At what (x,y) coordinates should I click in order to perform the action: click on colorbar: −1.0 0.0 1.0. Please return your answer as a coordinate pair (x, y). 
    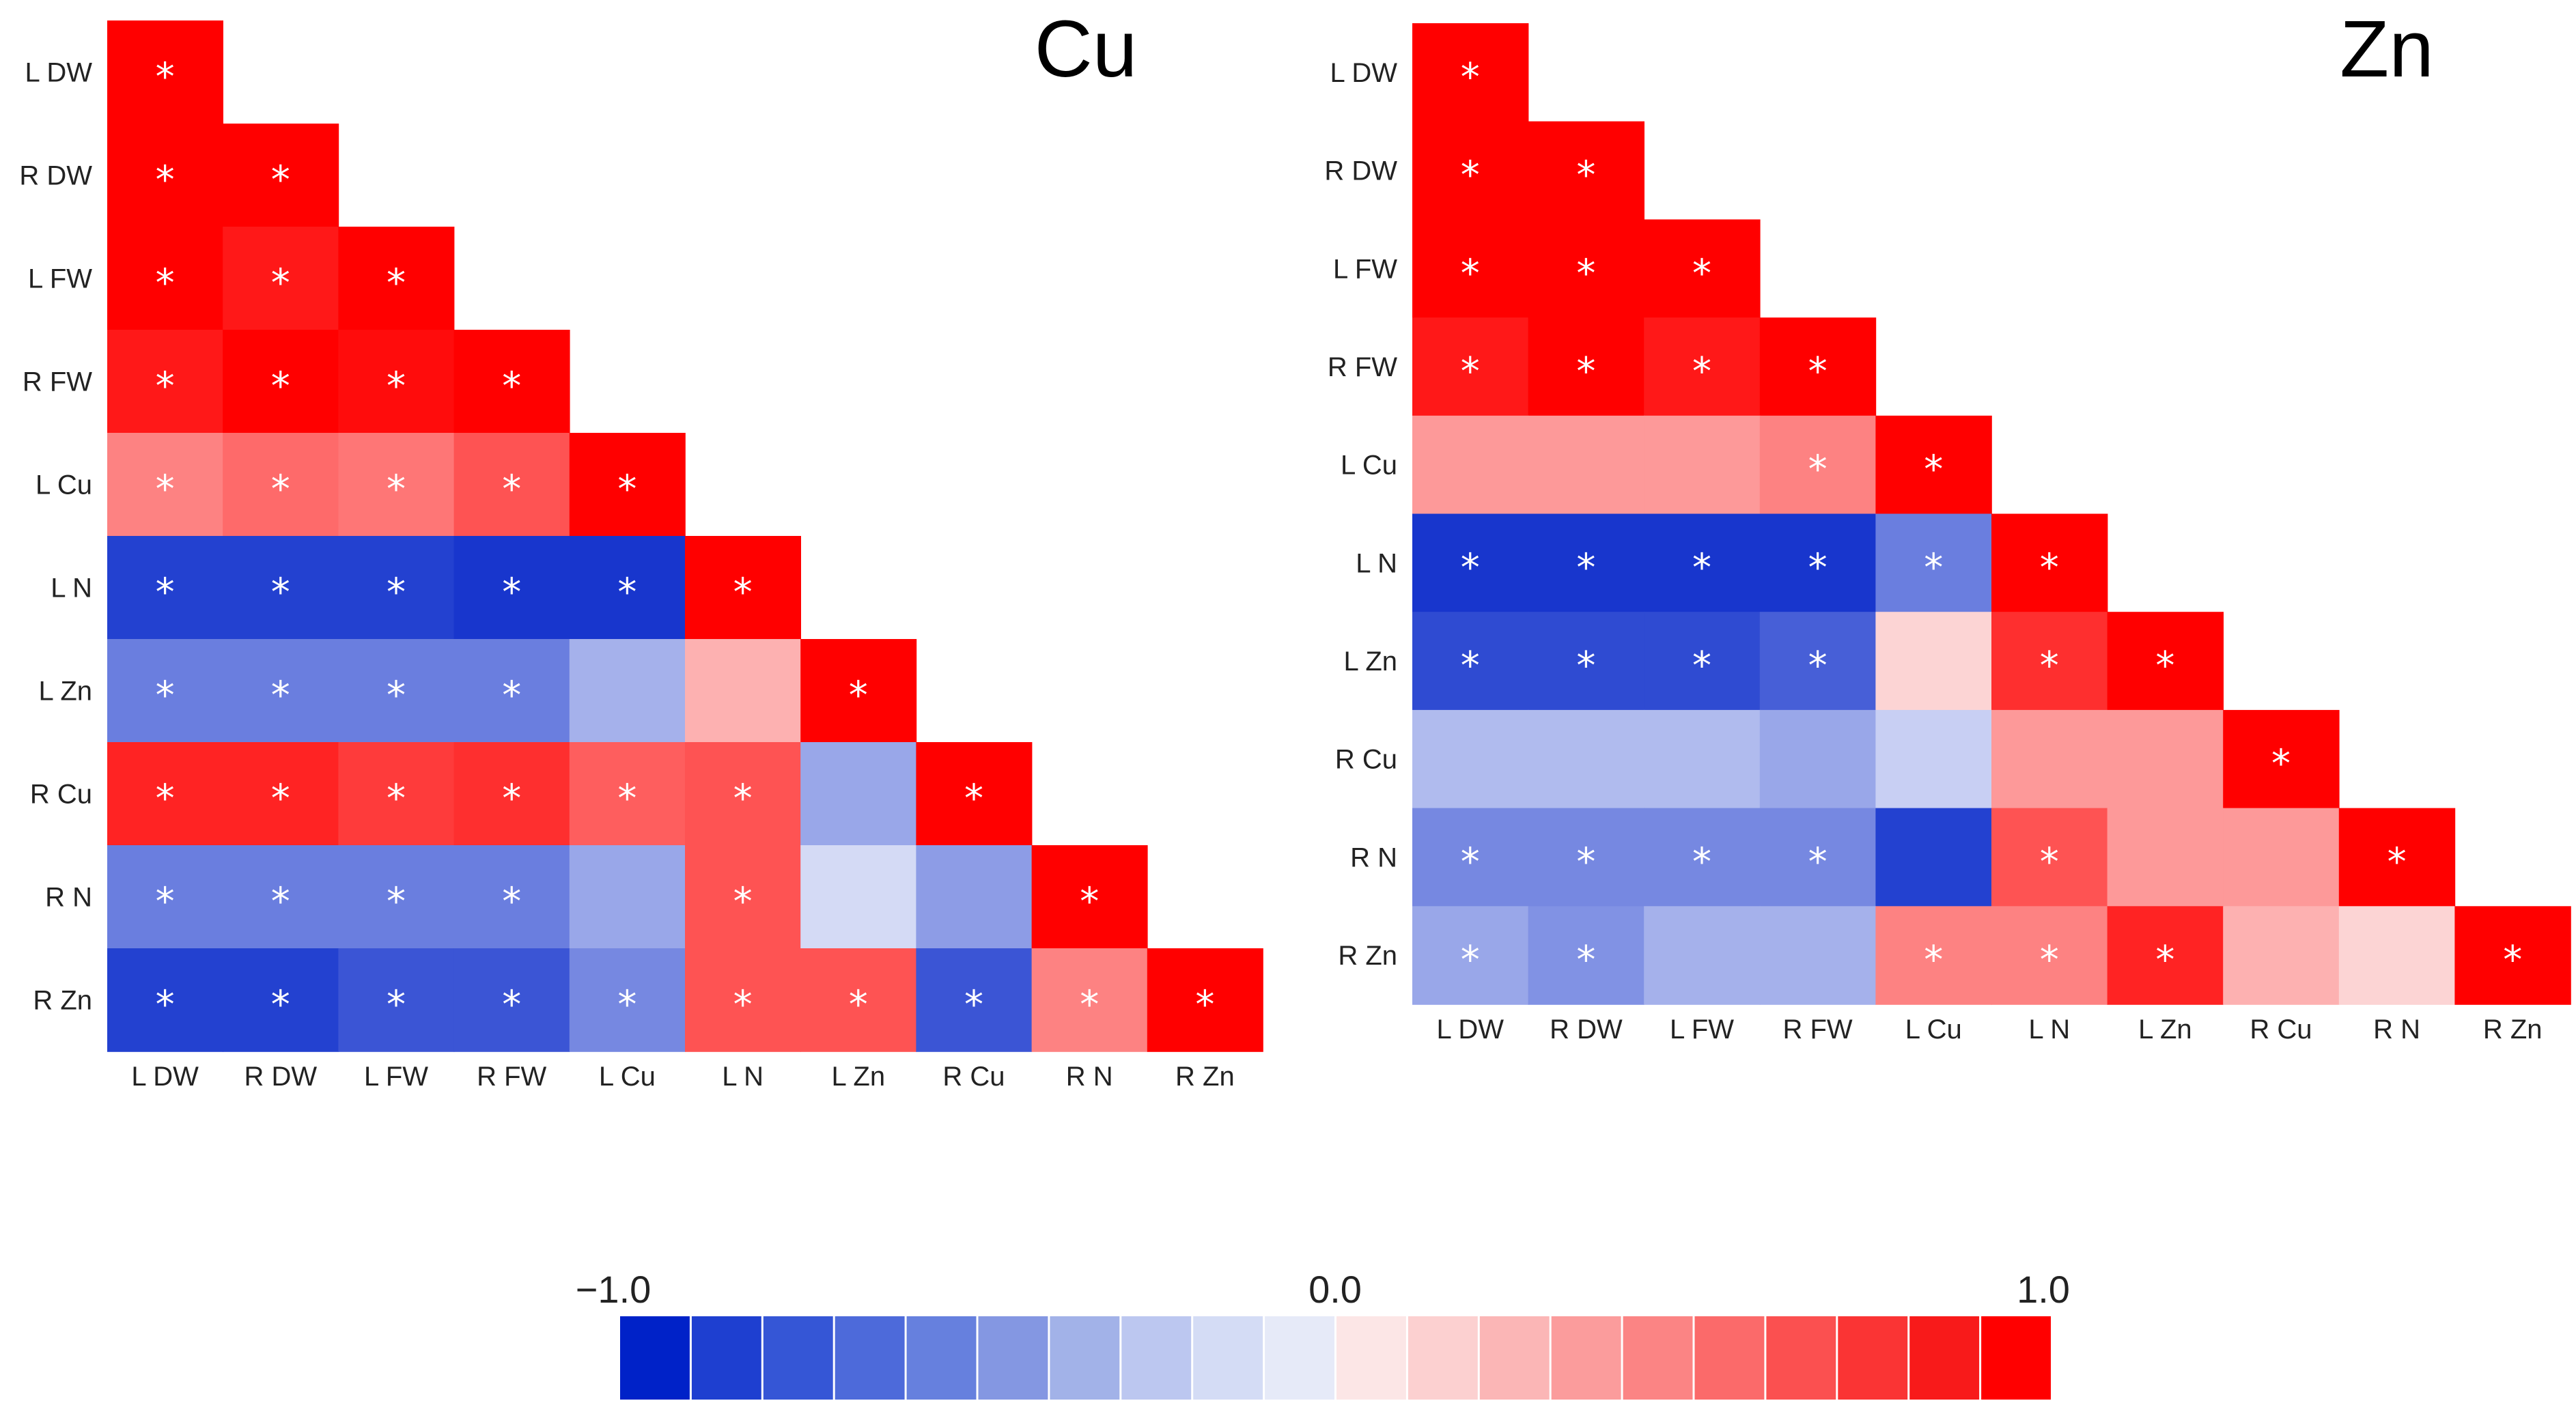
    Looking at the image, I should click on (1323, 1334).